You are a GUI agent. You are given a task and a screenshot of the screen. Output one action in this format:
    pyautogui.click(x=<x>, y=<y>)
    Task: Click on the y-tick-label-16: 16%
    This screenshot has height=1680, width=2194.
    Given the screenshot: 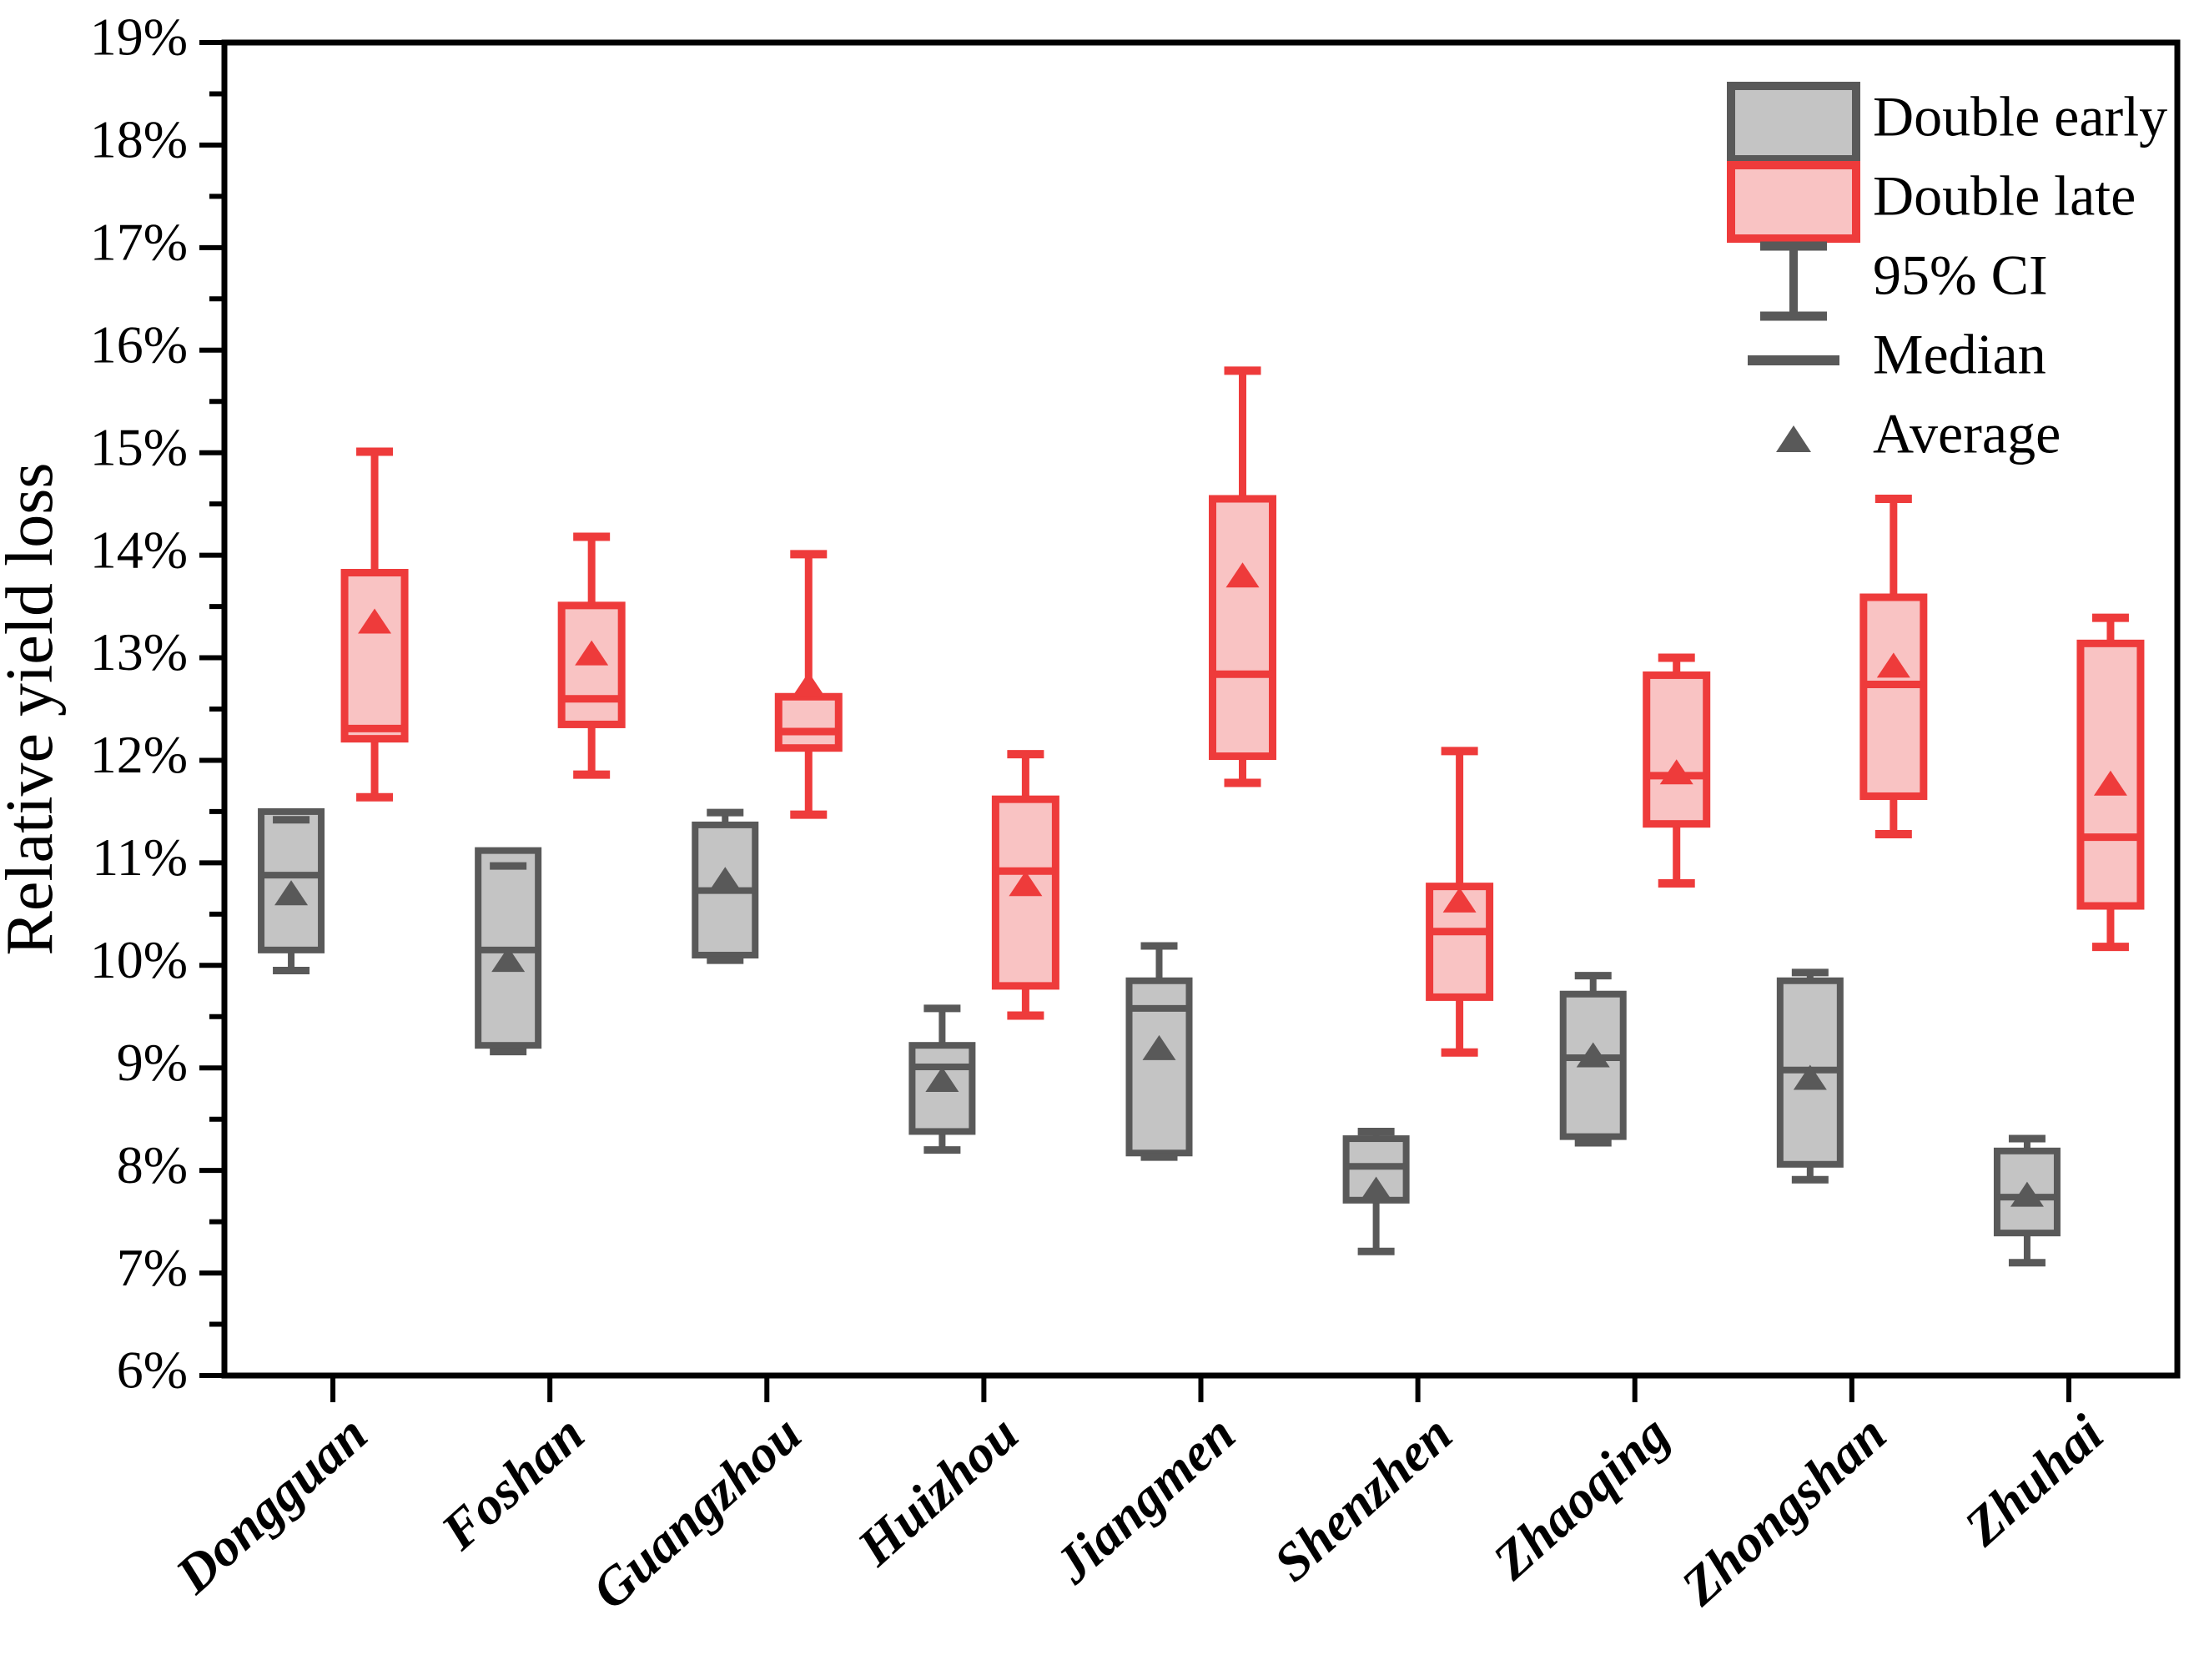 What is the action you would take?
    pyautogui.click(x=139, y=344)
    